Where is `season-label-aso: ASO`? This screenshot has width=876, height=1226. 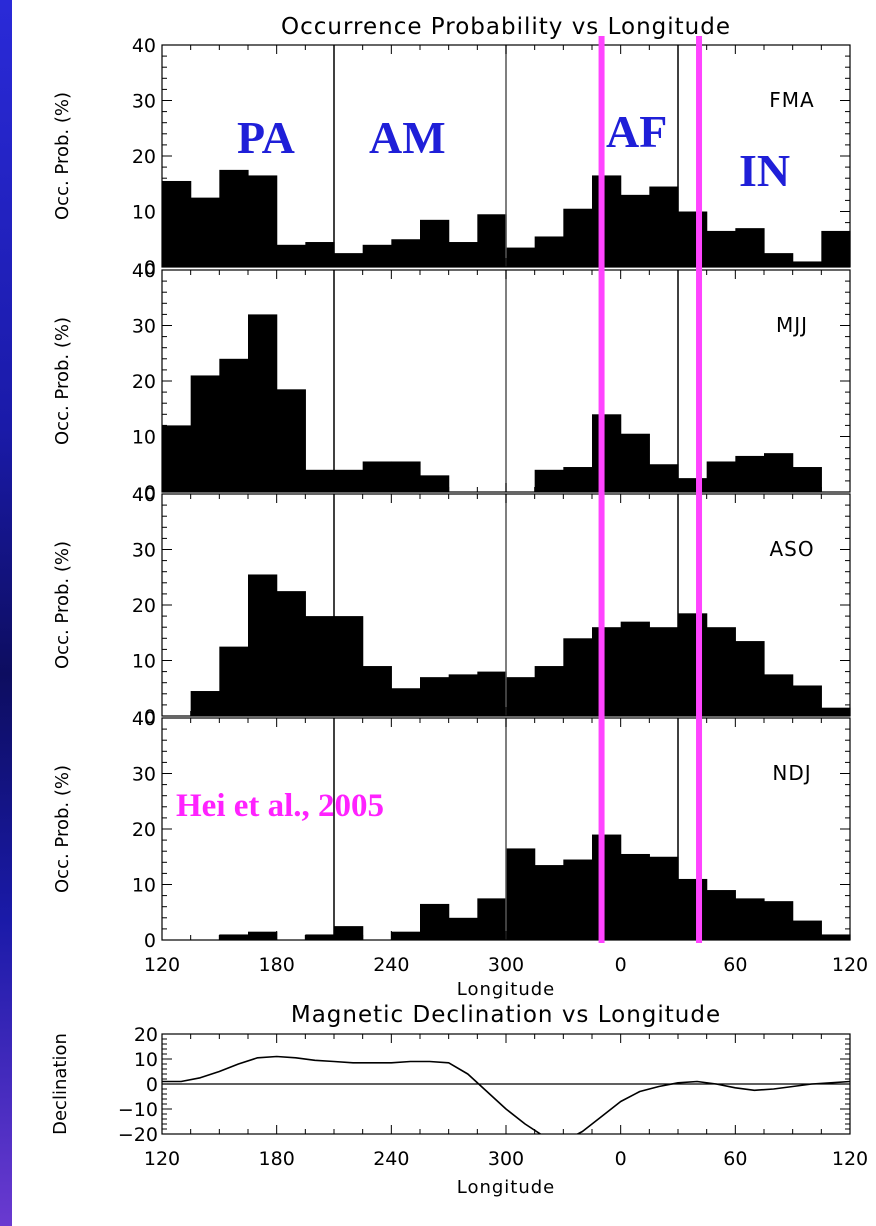 season-label-aso: ASO is located at coordinates (791, 549).